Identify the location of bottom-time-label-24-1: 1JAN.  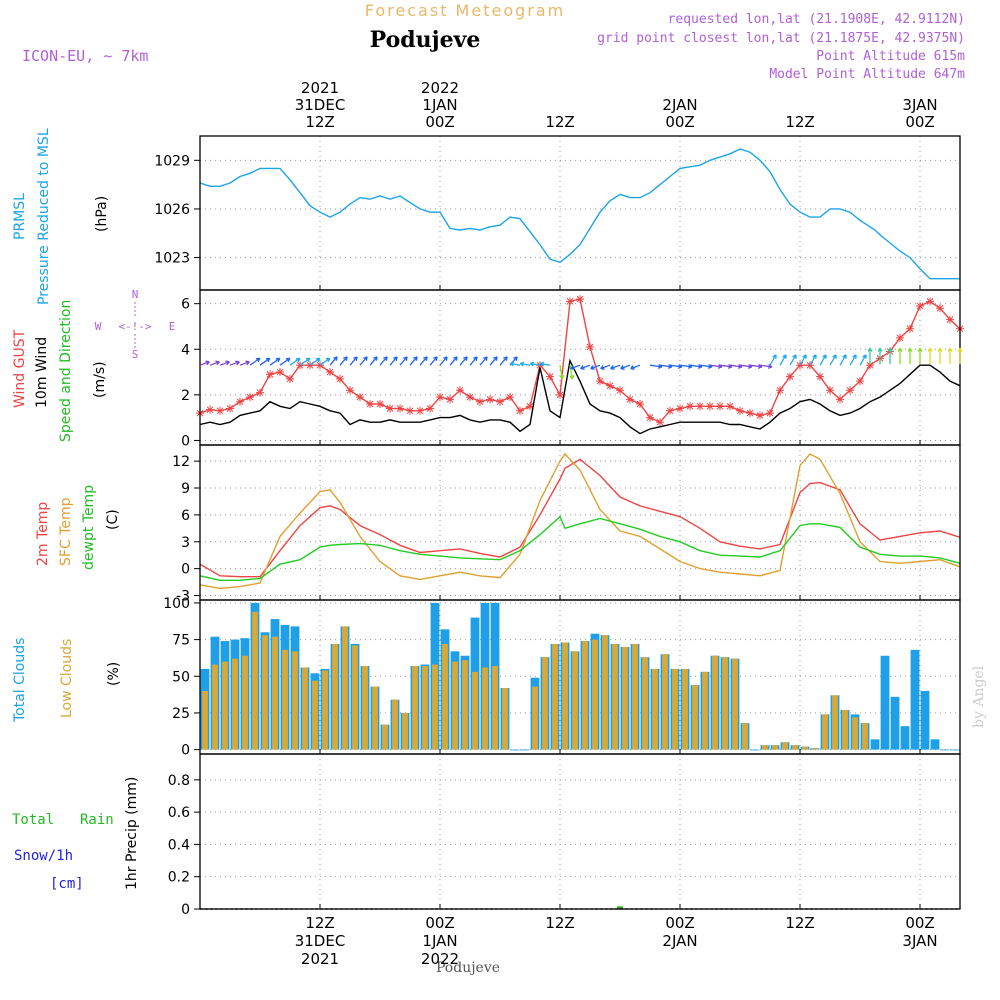
(439, 941).